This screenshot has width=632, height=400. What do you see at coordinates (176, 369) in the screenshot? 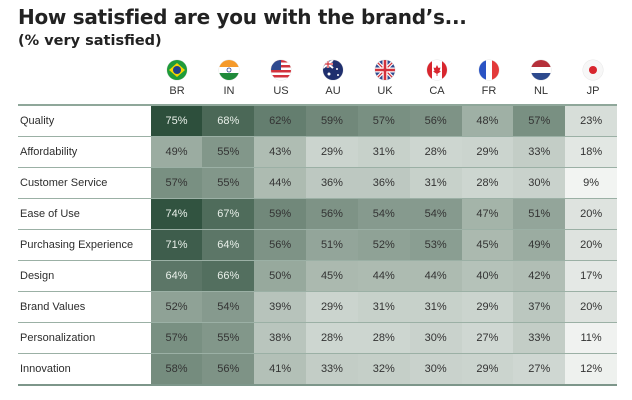
I see `value-cell: 58%` at bounding box center [176, 369].